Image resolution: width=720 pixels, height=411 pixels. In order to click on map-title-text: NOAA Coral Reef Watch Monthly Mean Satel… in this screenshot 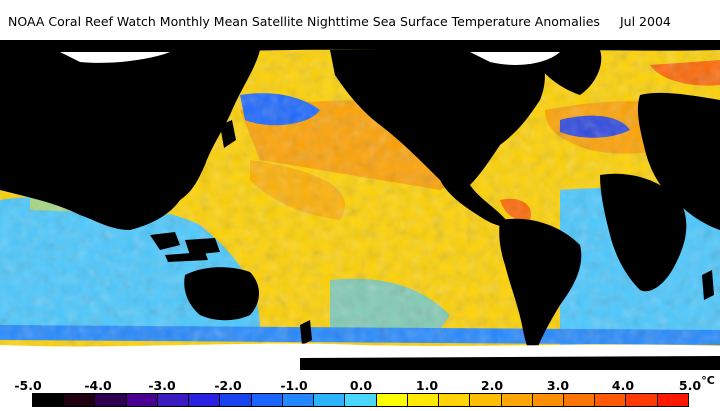, I will do `click(304, 21)`.